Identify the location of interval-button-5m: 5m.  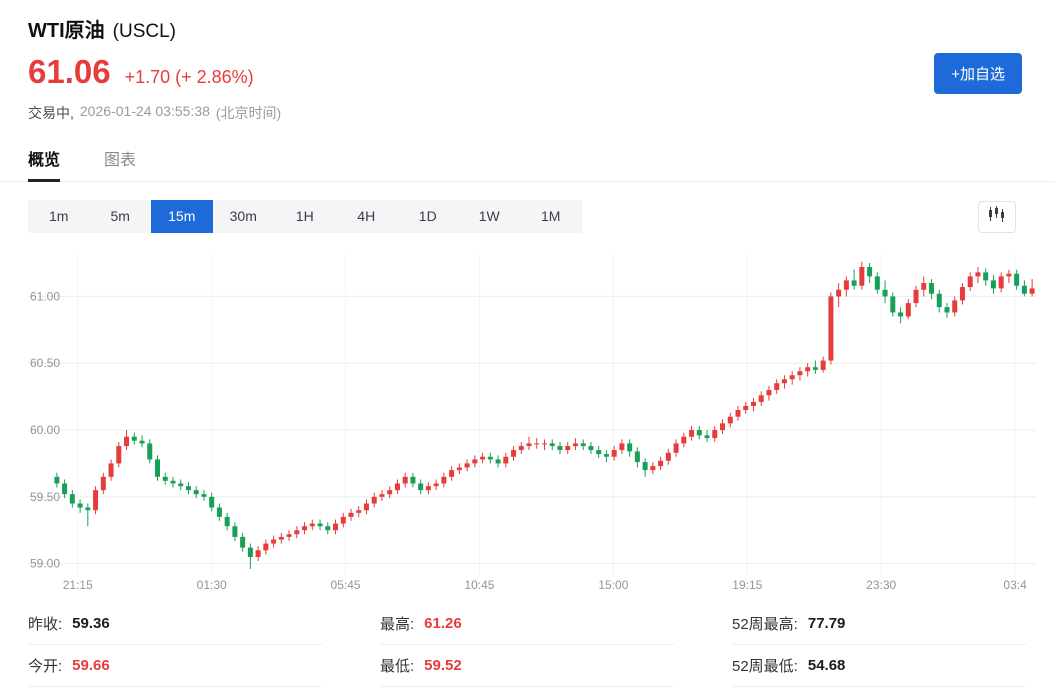
(120, 216).